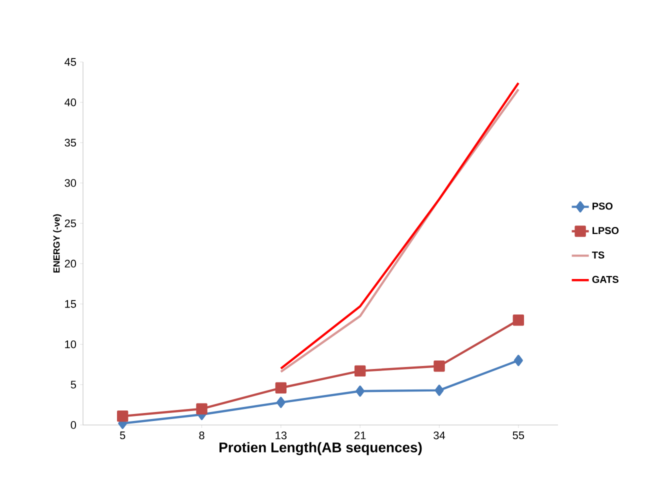  I want to click on legend-label: TS, so click(598, 255).